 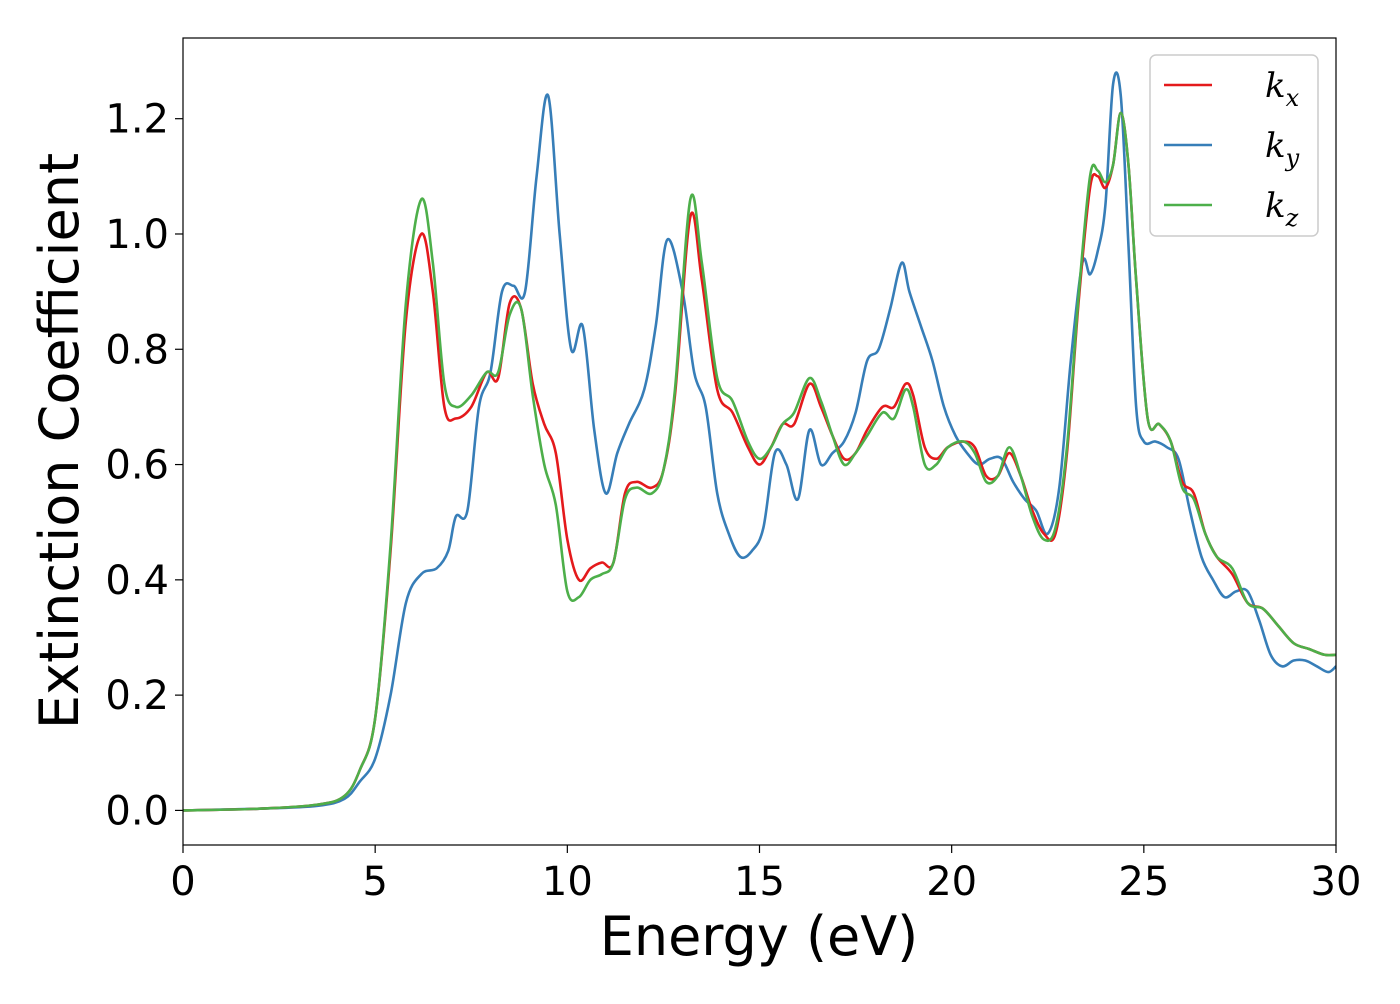 What do you see at coordinates (137, 120) in the screenshot?
I see `y-tick-label: 1.2` at bounding box center [137, 120].